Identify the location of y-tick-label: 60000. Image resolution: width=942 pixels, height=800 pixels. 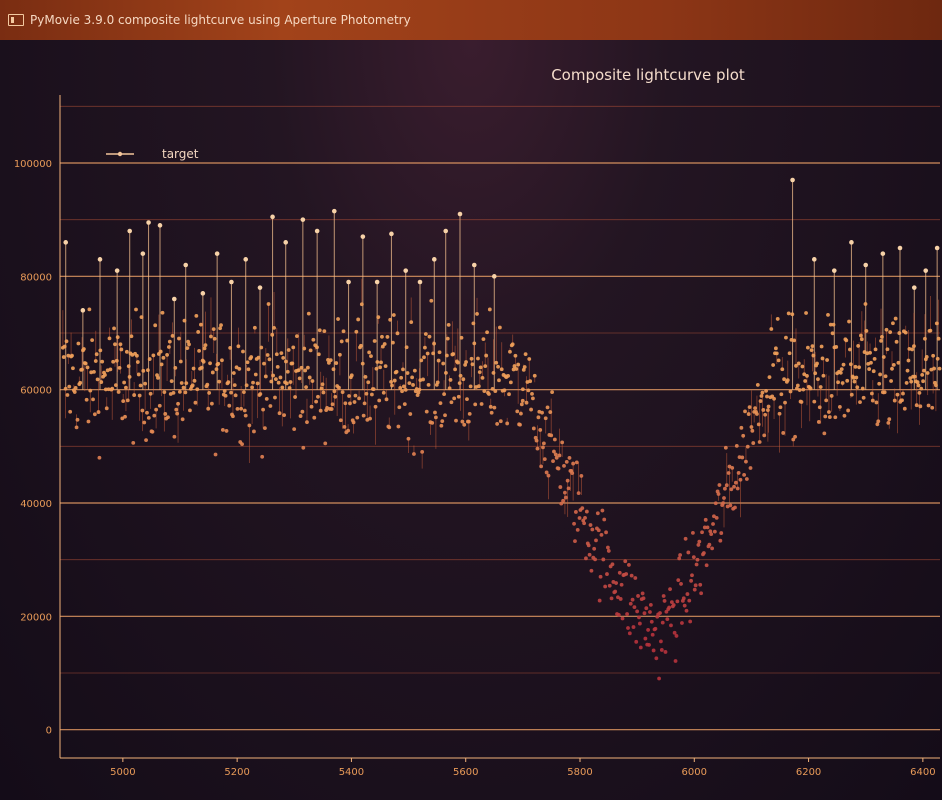
(36, 391).